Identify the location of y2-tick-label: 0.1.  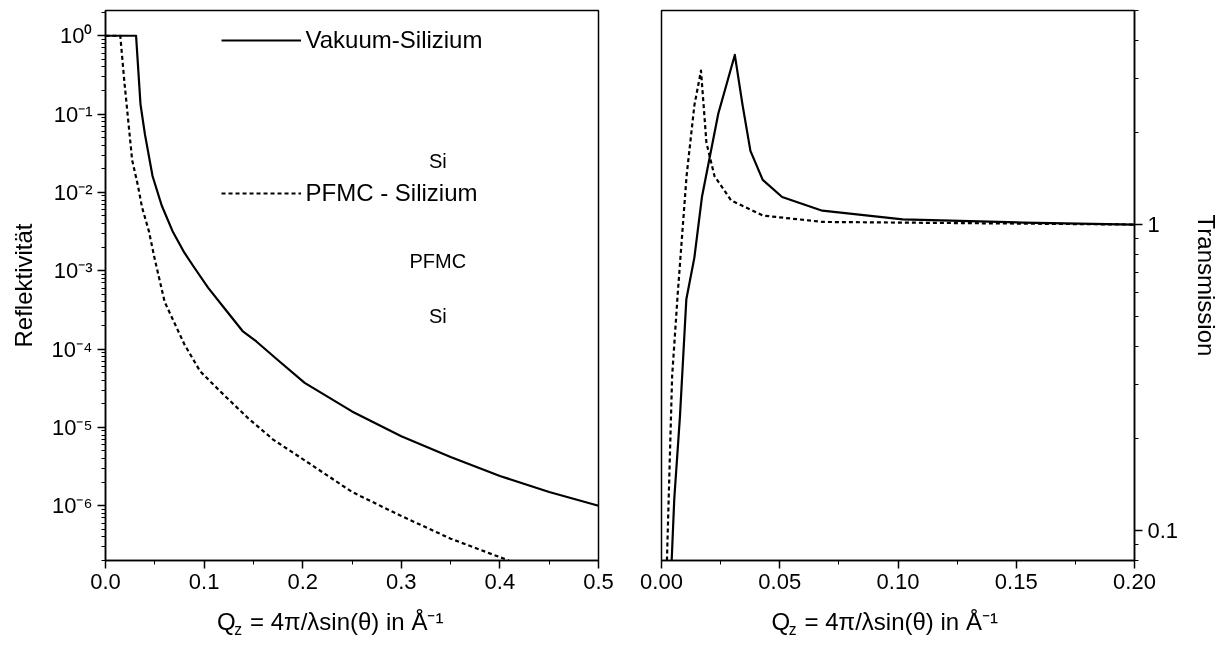
(1163, 531).